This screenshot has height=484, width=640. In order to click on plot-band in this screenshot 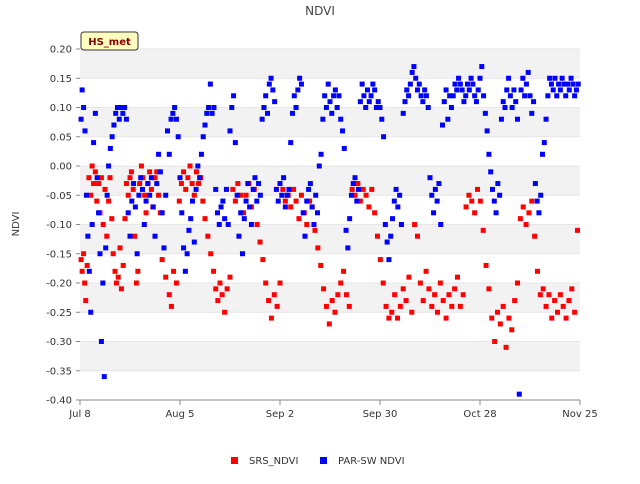, I will do `click(330, 268)`.